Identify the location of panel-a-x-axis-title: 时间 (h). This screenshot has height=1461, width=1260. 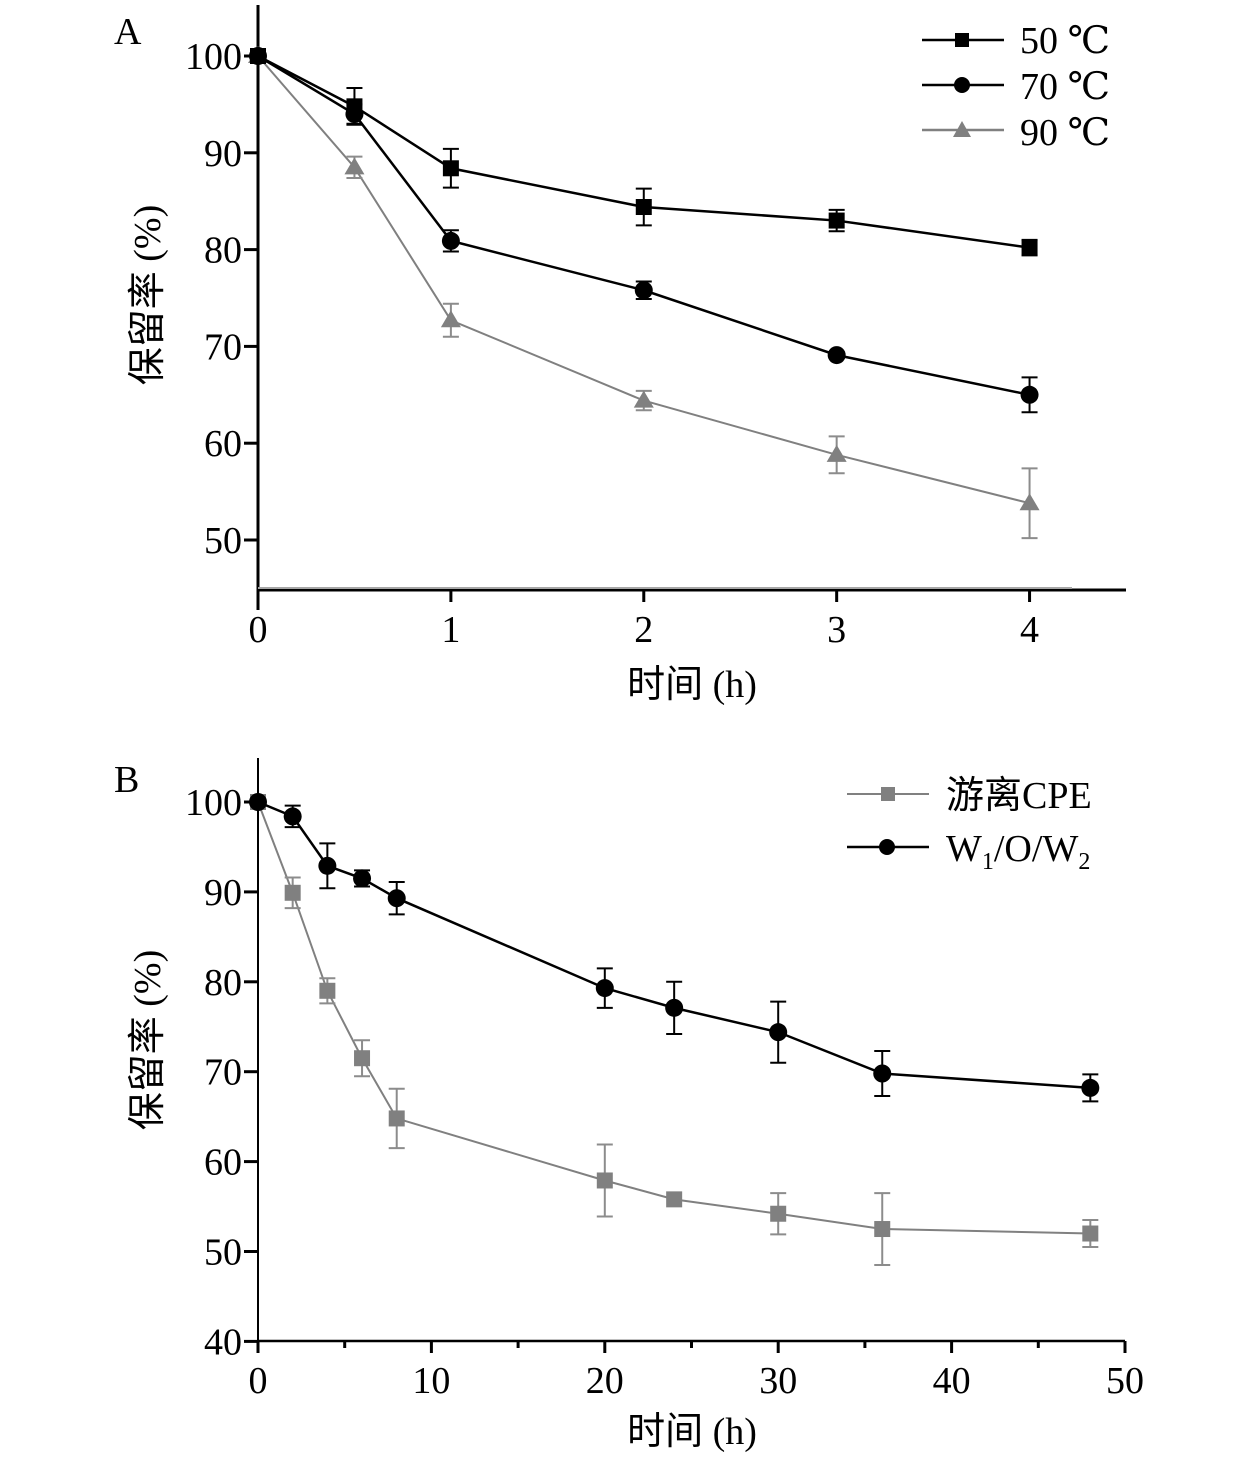
(692, 685).